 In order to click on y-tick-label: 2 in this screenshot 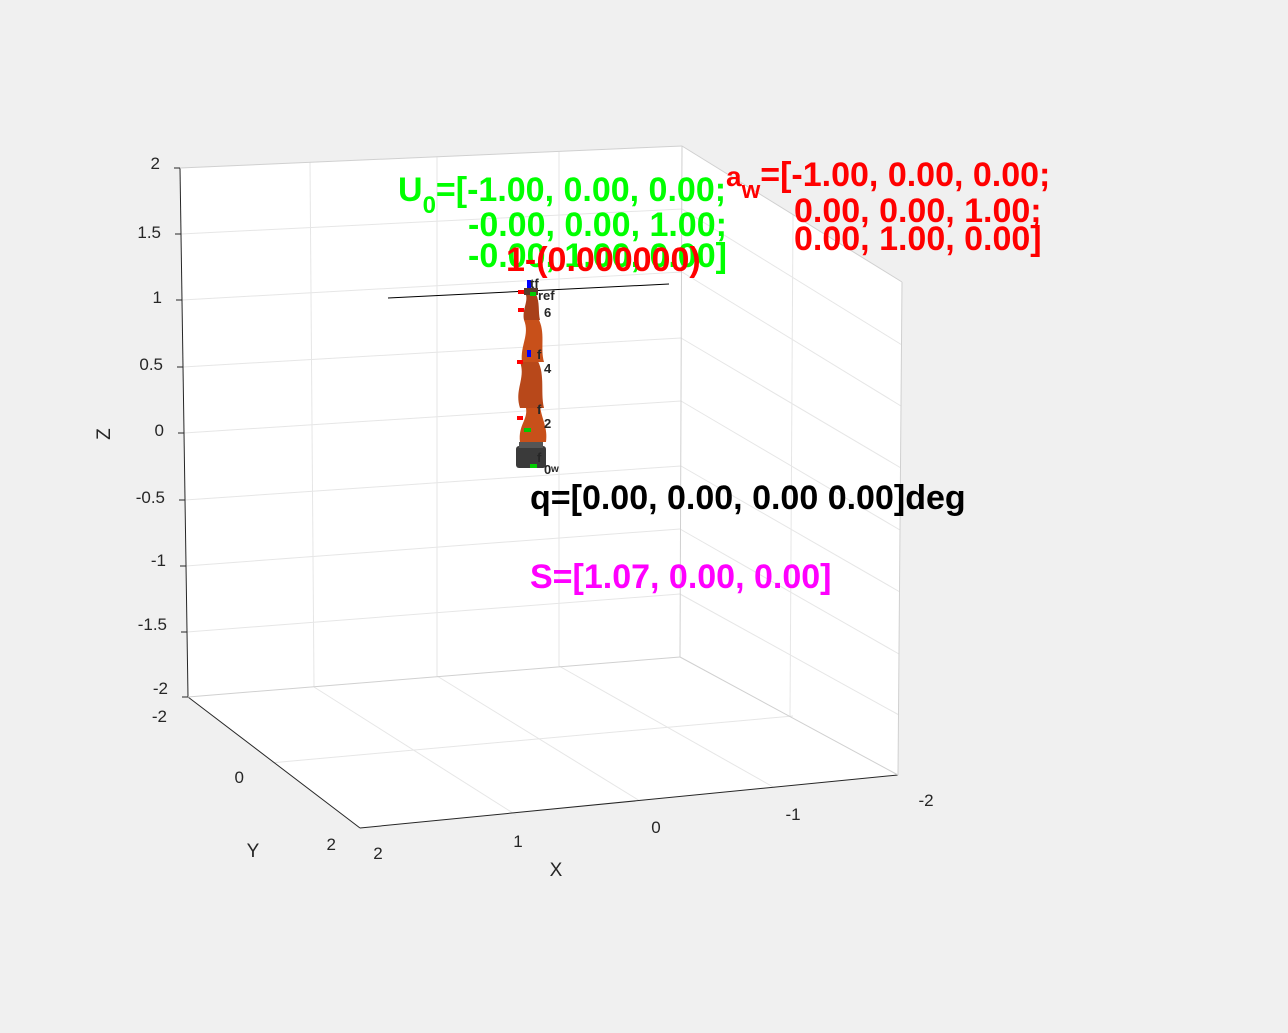, I will do `click(331, 844)`.